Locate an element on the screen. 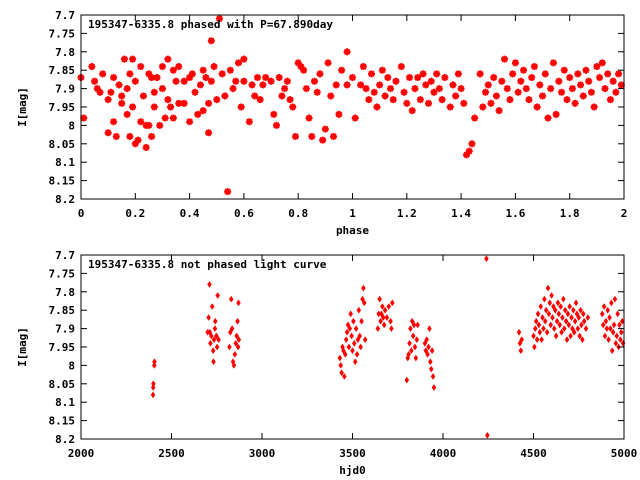 The height and width of the screenshot is (480, 640). y-tick-label: 7.9 is located at coordinates (65, 89).